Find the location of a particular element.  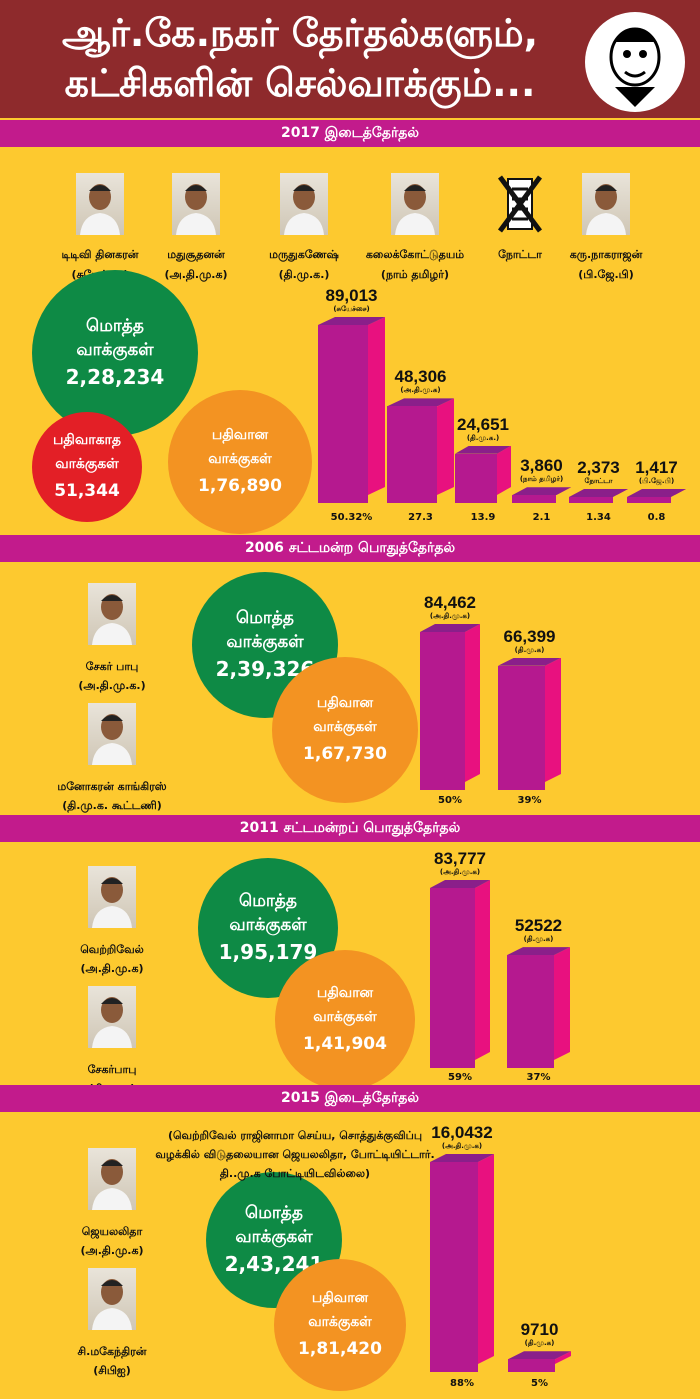

valid-votes-circle: பதிவான வாக்குகள் 1,67,730 is located at coordinates (345, 730).